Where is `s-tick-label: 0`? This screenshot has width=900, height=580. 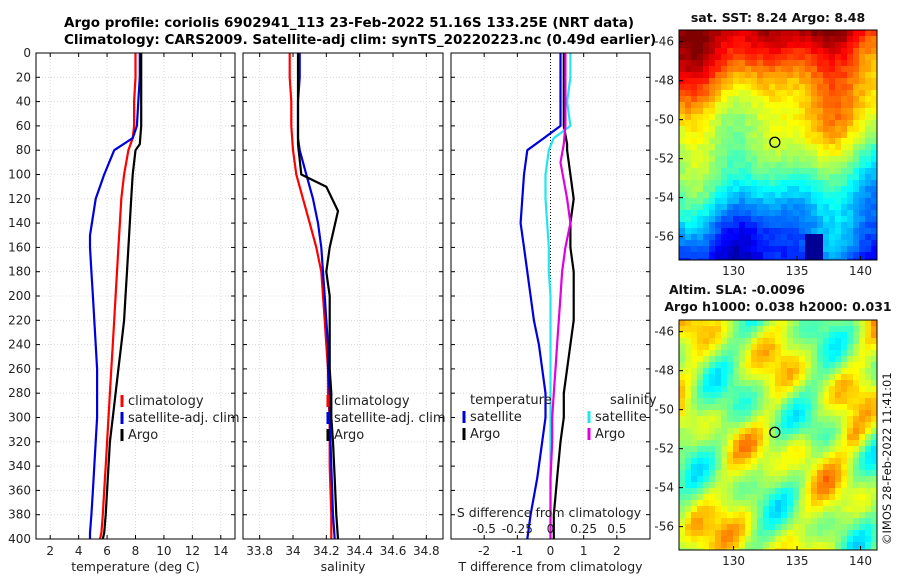
s-tick-label: 0 is located at coordinates (551, 529).